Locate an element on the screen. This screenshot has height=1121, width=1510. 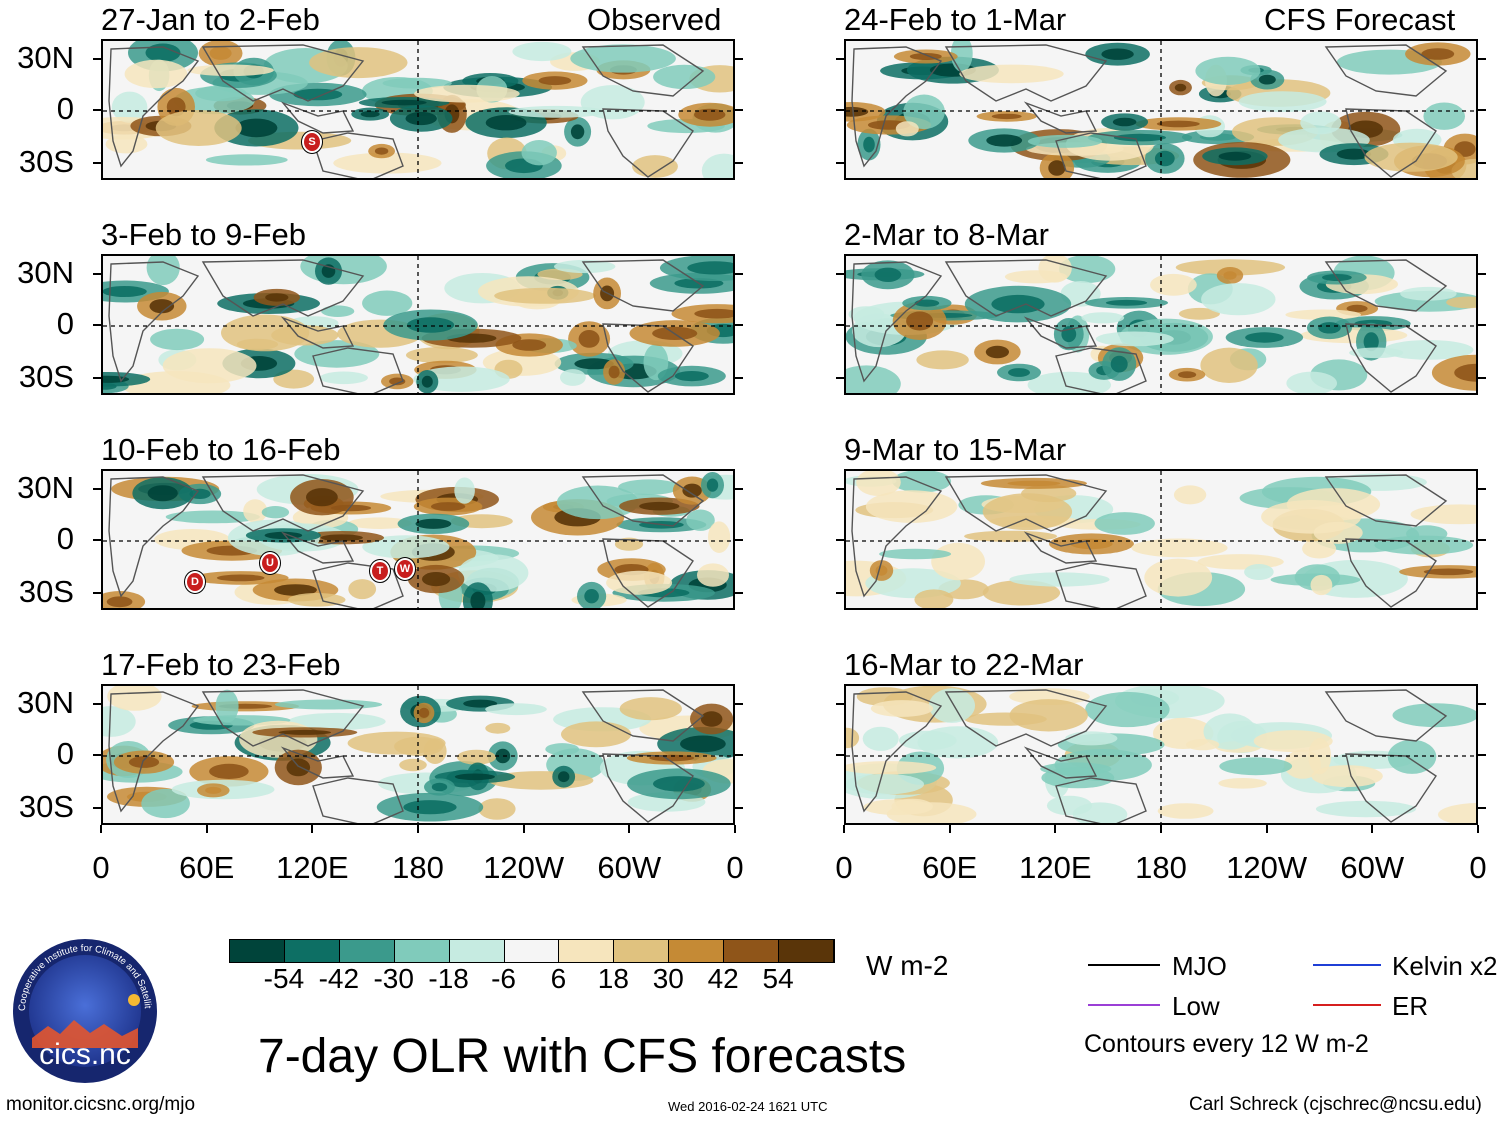
olr-map-panel is located at coordinates (418, 539).